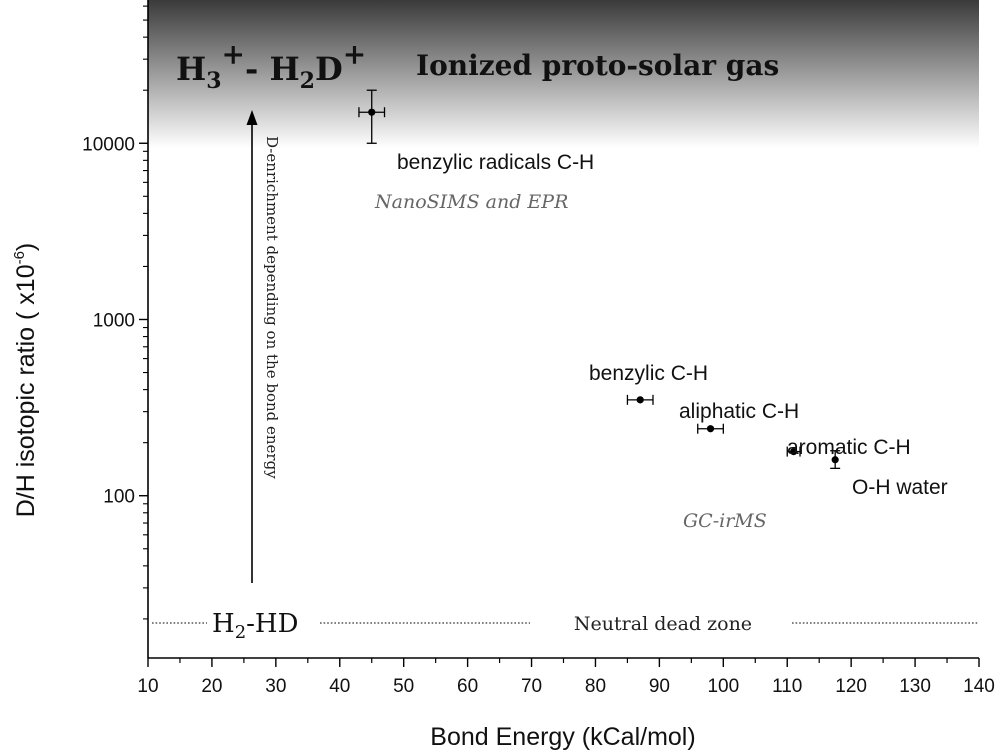  Describe the element at coordinates (147, 686) in the screenshot. I see `x-tick-label: 10` at that location.